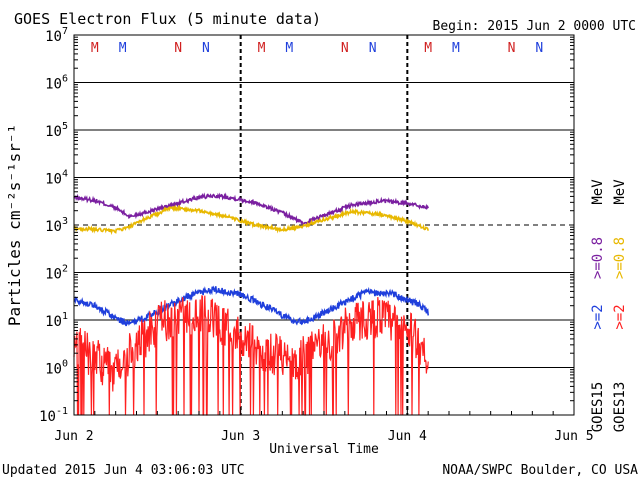 The height and width of the screenshot is (480, 640). Describe the element at coordinates (56, 320) in the screenshot. I see `y-tick-label: 10¹` at that location.